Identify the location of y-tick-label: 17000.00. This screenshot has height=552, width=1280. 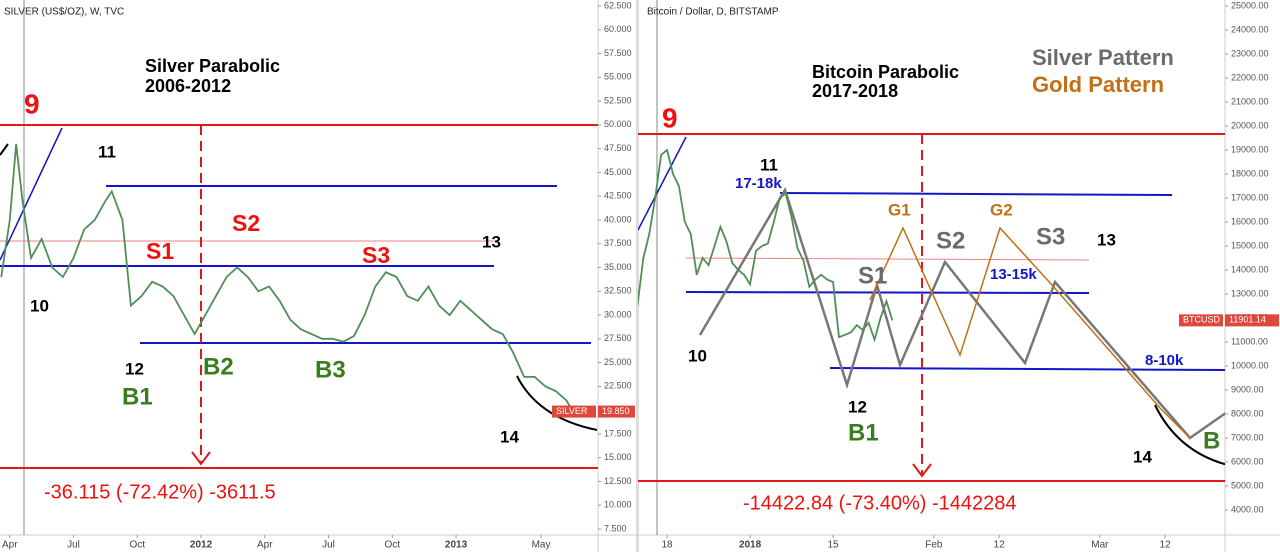
(1250, 197).